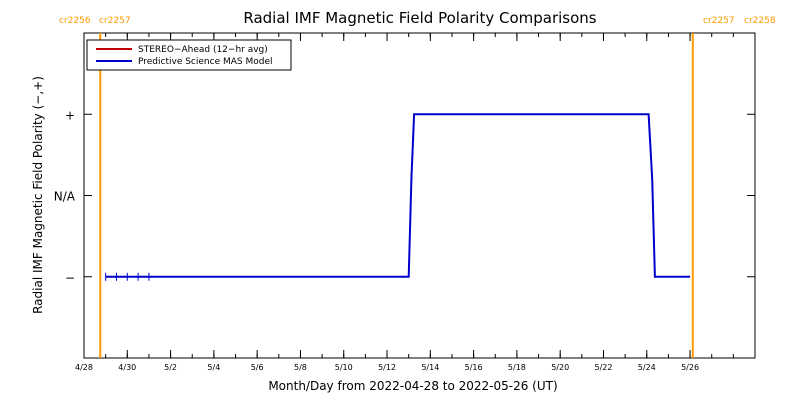  Describe the element at coordinates (560, 367) in the screenshot. I see `x-tick-label: 5/20` at that location.